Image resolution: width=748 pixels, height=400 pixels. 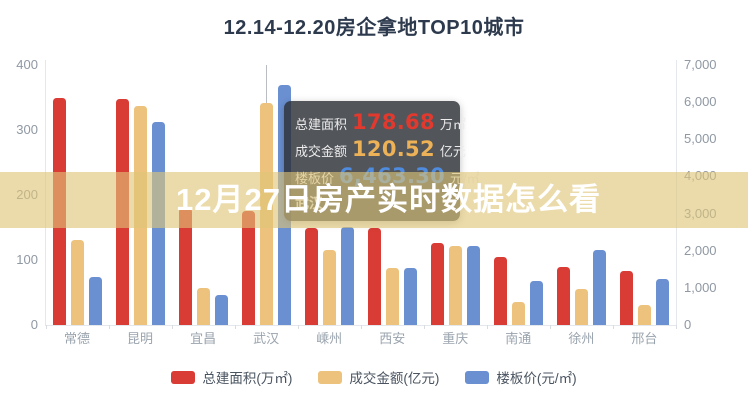 I want to click on bar-重庆-总建面积(万㎡), so click(x=437, y=284).